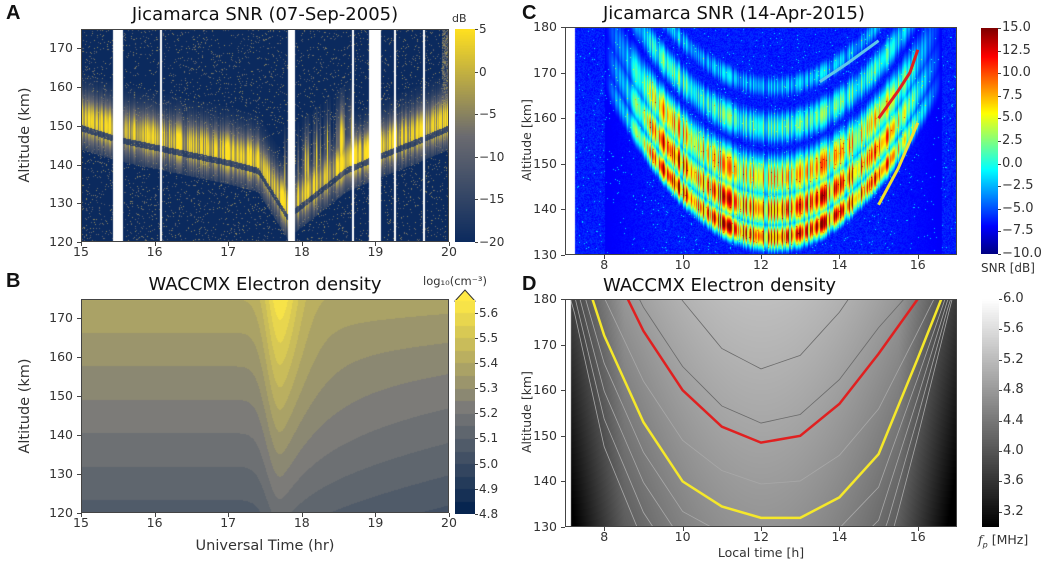 Image resolution: width=1052 pixels, height=562 pixels. Describe the element at coordinates (869, 122) in the screenshot. I see `panel-c-overlay` at that location.